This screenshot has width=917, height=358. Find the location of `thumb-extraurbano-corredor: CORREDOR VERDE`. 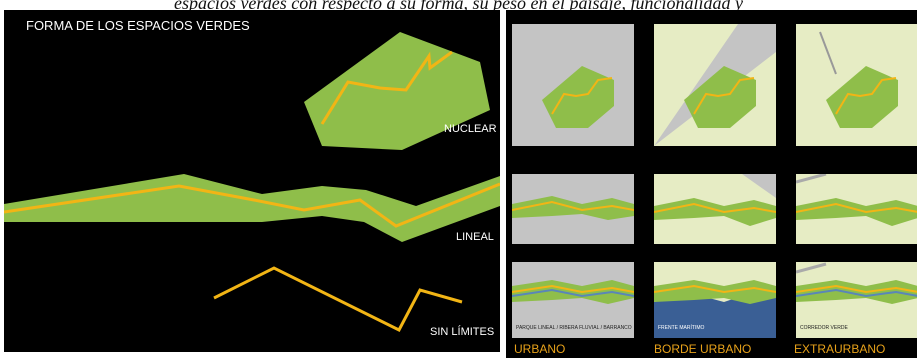

thumb-extraurbano-corredor: CORREDOR VERDE is located at coordinates (856, 300).